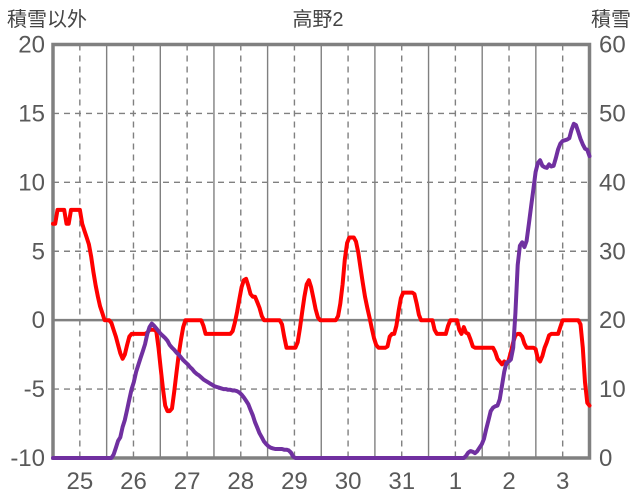 The image size is (636, 501). What do you see at coordinates (508, 481) in the screenshot?
I see `x-axis-tick-label: 2` at bounding box center [508, 481].